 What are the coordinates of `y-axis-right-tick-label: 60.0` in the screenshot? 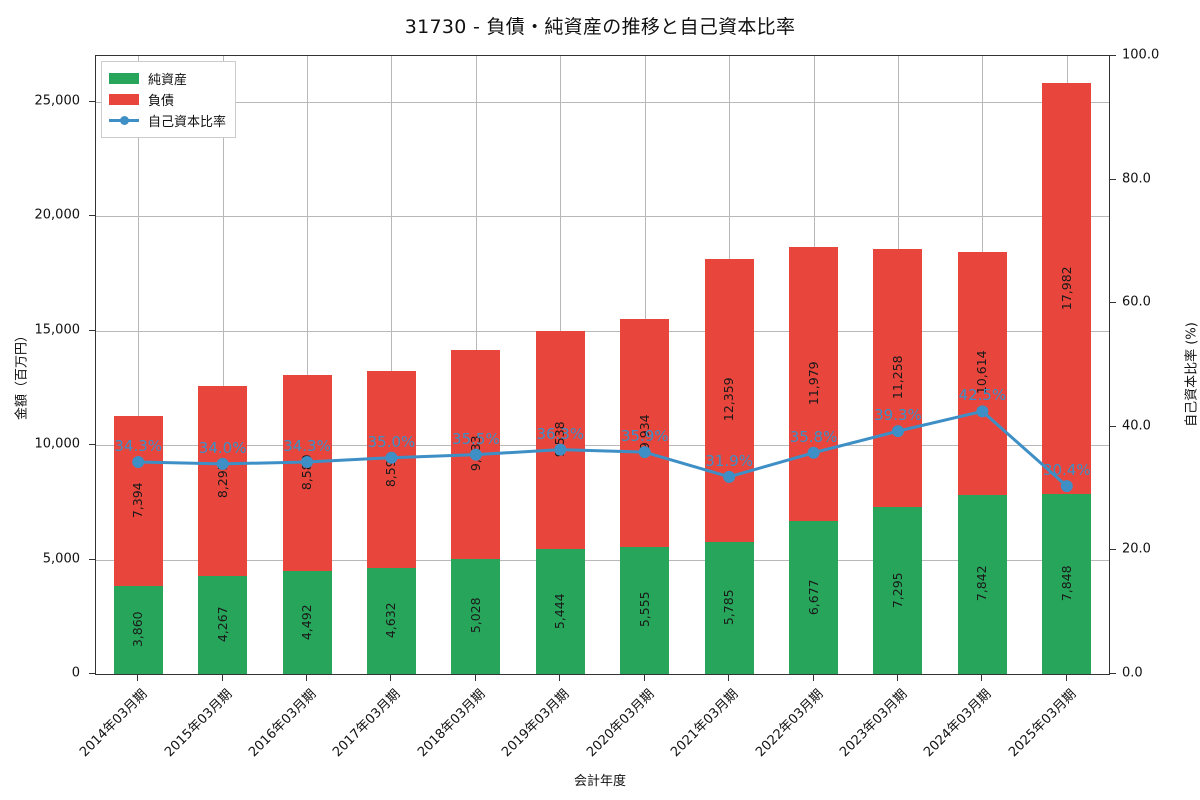 It's located at (1136, 302).